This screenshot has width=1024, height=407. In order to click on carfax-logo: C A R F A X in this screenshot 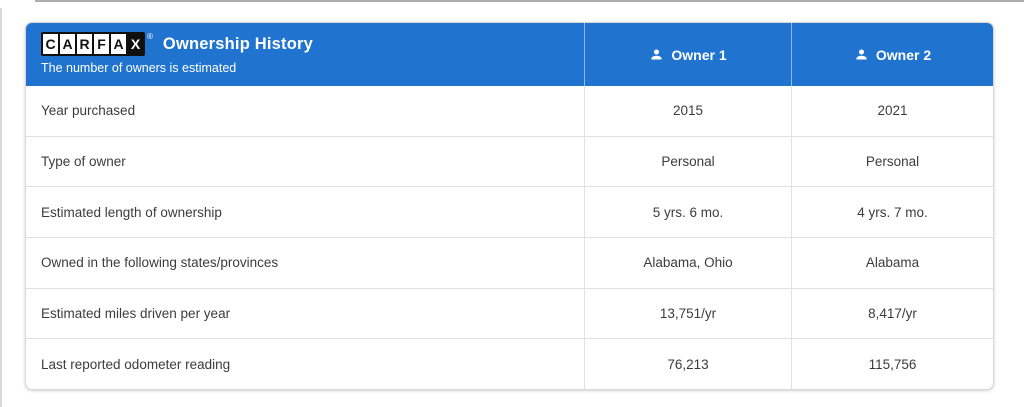, I will do `click(93, 44)`.